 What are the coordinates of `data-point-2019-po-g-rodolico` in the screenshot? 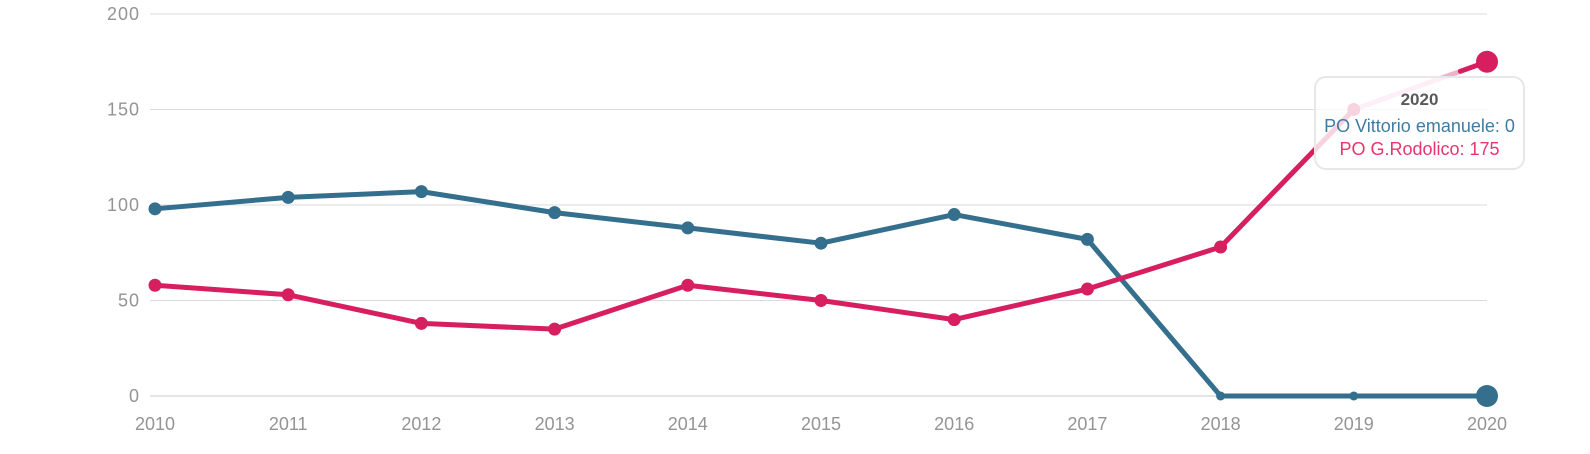 It's located at (1354, 109).